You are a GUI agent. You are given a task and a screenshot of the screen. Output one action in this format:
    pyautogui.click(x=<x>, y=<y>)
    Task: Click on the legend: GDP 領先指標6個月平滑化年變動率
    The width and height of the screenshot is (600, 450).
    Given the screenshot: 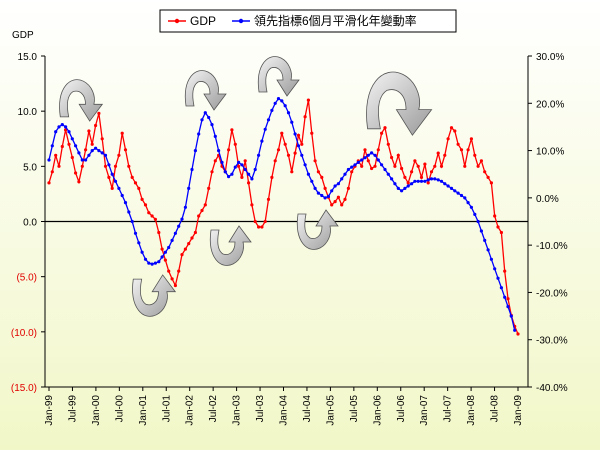 What is the action you would take?
    pyautogui.click(x=308, y=21)
    